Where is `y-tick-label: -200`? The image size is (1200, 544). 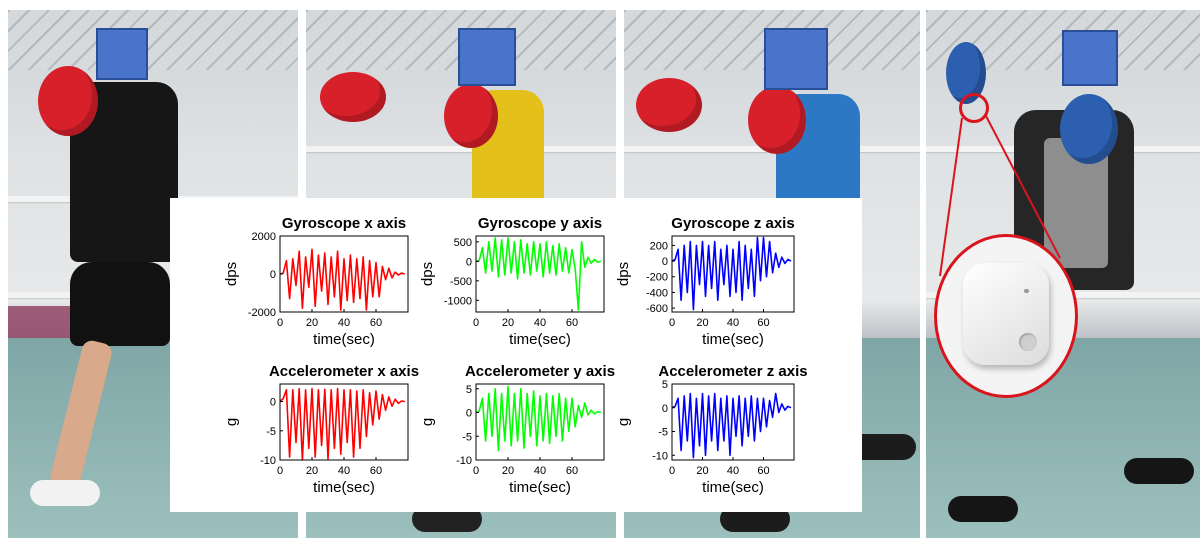 y-tick-label: -200 is located at coordinates (657, 278).